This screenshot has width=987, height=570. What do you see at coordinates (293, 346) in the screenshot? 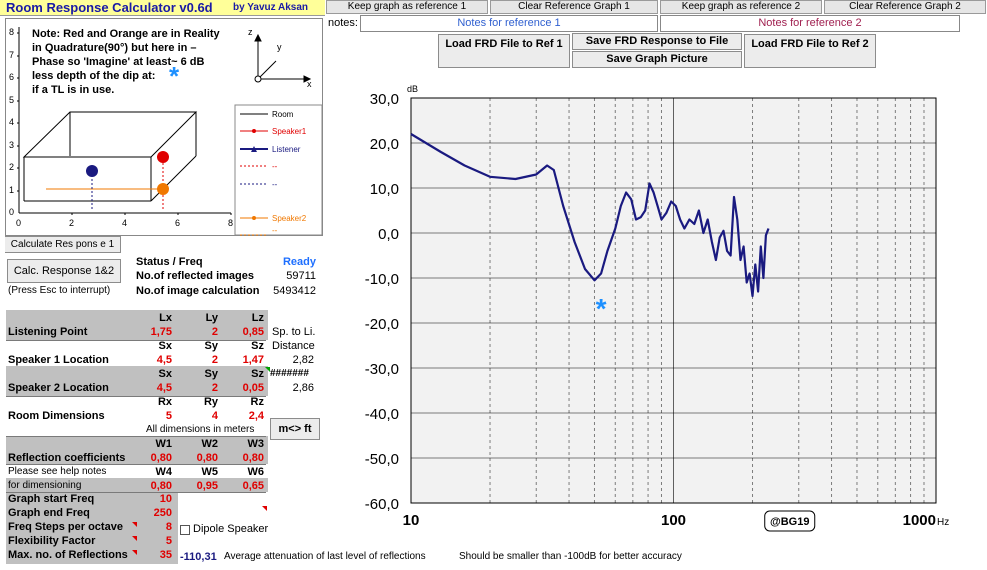
I see `distance-label: Distance` at bounding box center [293, 346].